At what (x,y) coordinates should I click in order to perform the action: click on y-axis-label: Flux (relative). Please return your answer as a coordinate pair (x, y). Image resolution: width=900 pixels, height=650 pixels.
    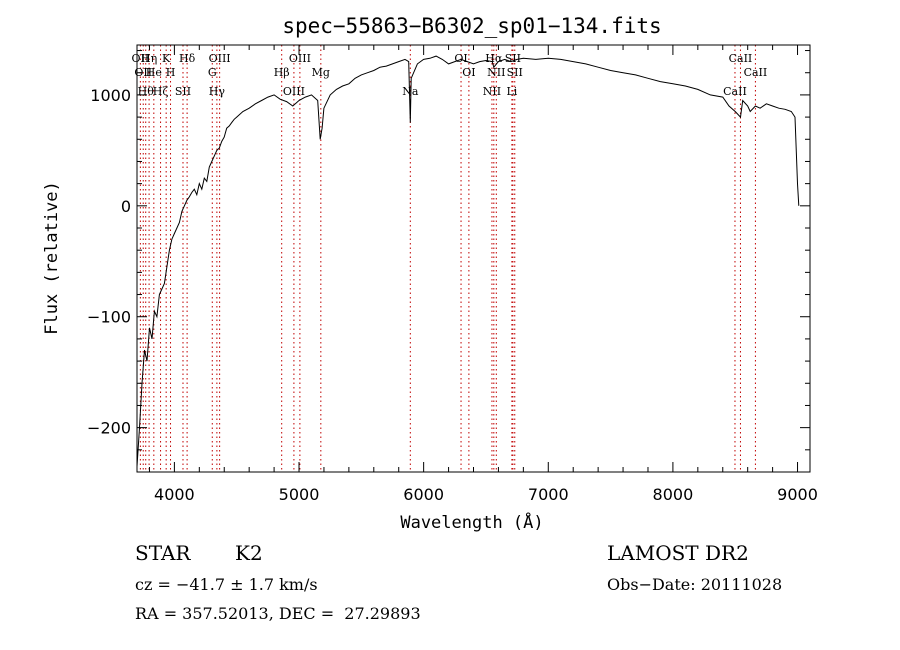
    Looking at the image, I should click on (52, 258).